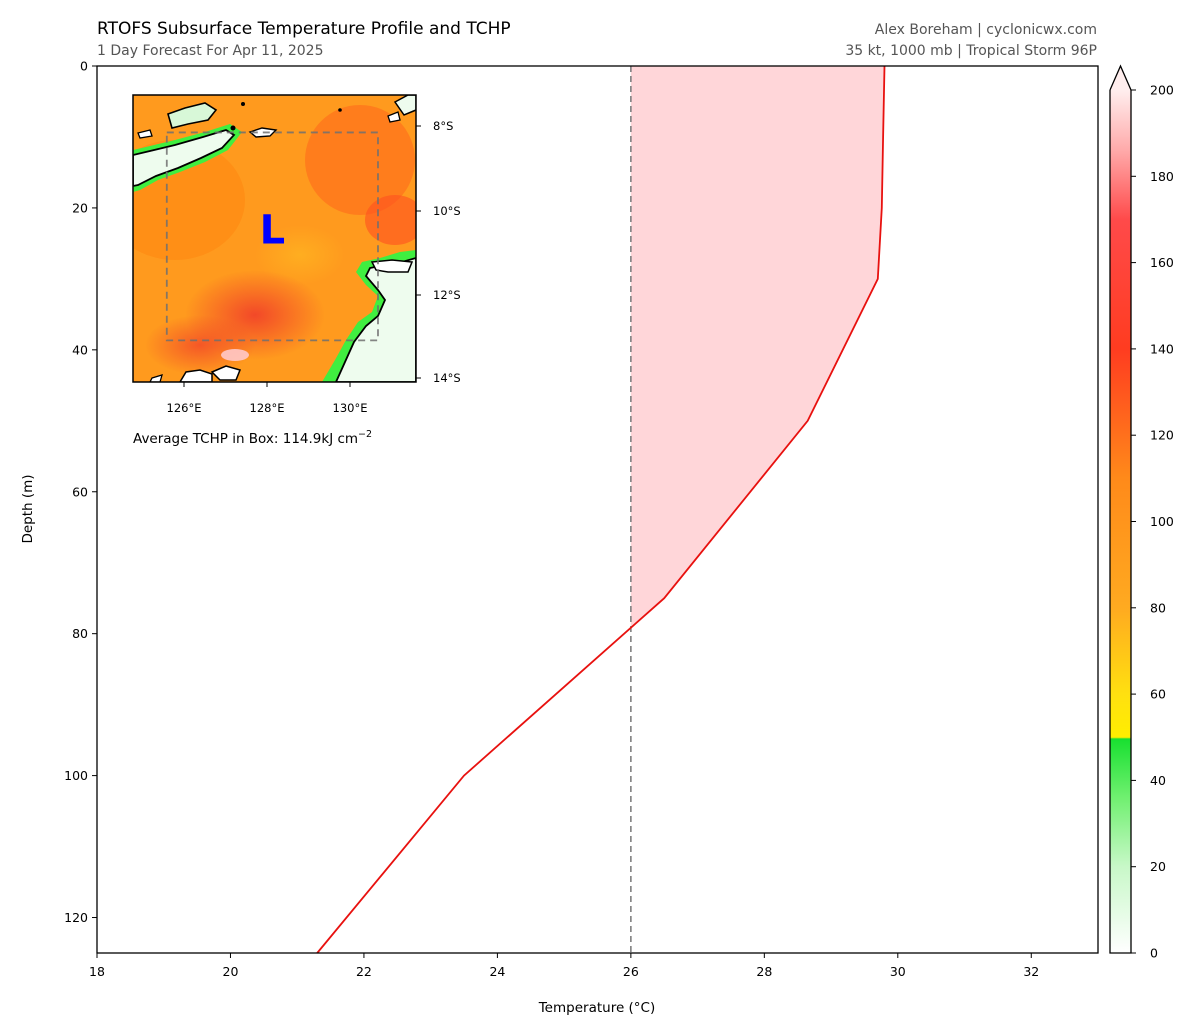 The height and width of the screenshot is (1035, 1200). I want to click on x-tick-label: 20, so click(231, 971).